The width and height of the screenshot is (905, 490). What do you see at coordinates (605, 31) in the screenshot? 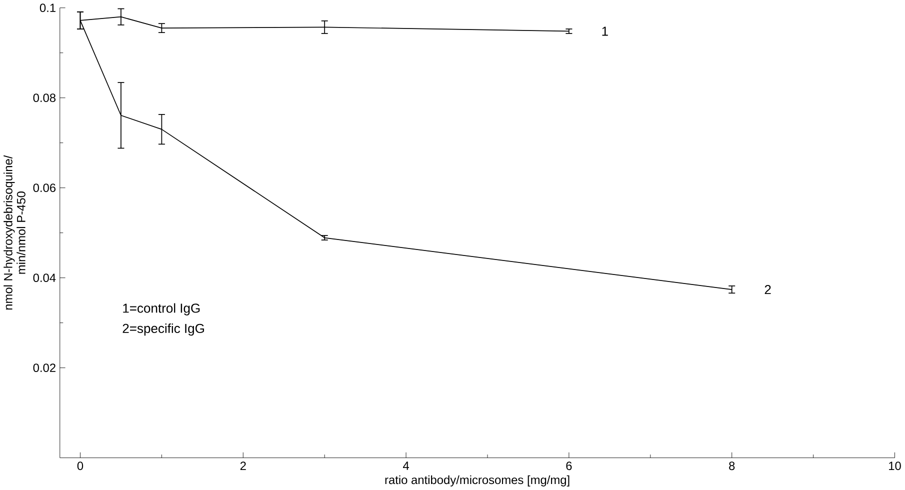
I see `text: 1` at bounding box center [605, 31].